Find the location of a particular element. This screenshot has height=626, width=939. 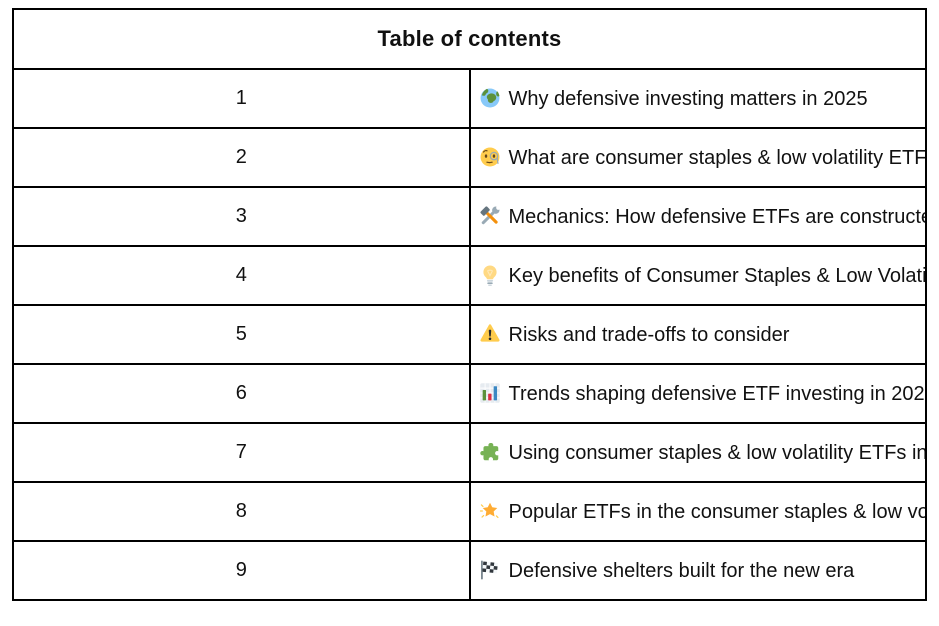

toc-entry-label: Defensive shelters built for the new era is located at coordinates (681, 570).